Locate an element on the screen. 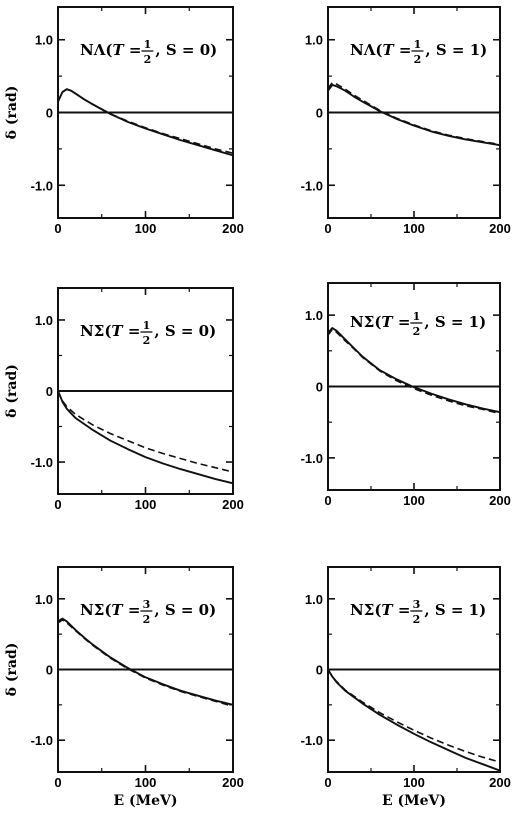 This screenshot has height=821, width=520. panel-bottom-right: 0 100 200 1.0 0 -1.0 E (MeV) NΣ(T = 3 2 , S = 1) is located at coordinates (406, 687).